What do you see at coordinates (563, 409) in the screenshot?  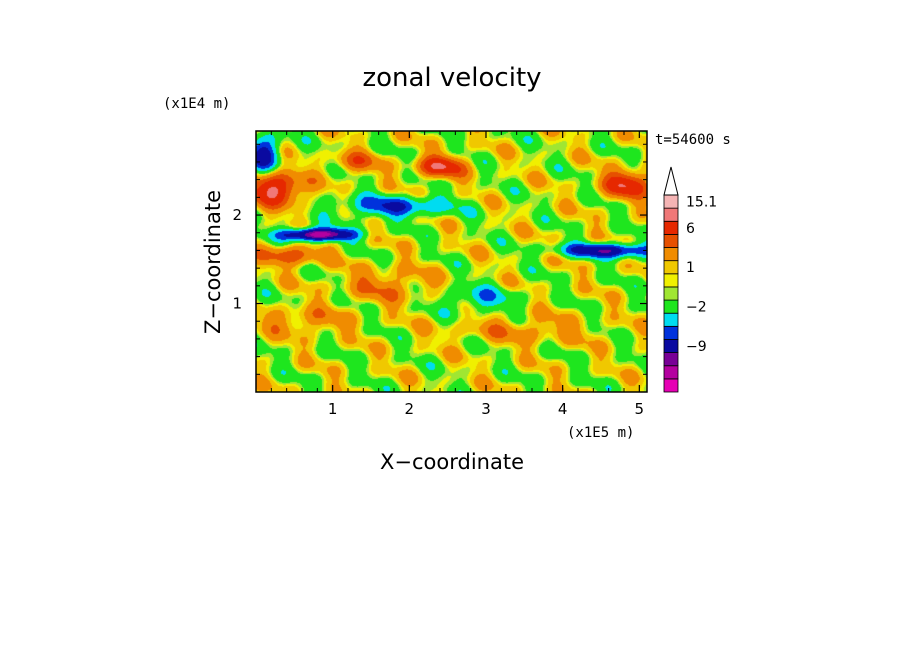 I see `x-tick-label: 4` at bounding box center [563, 409].